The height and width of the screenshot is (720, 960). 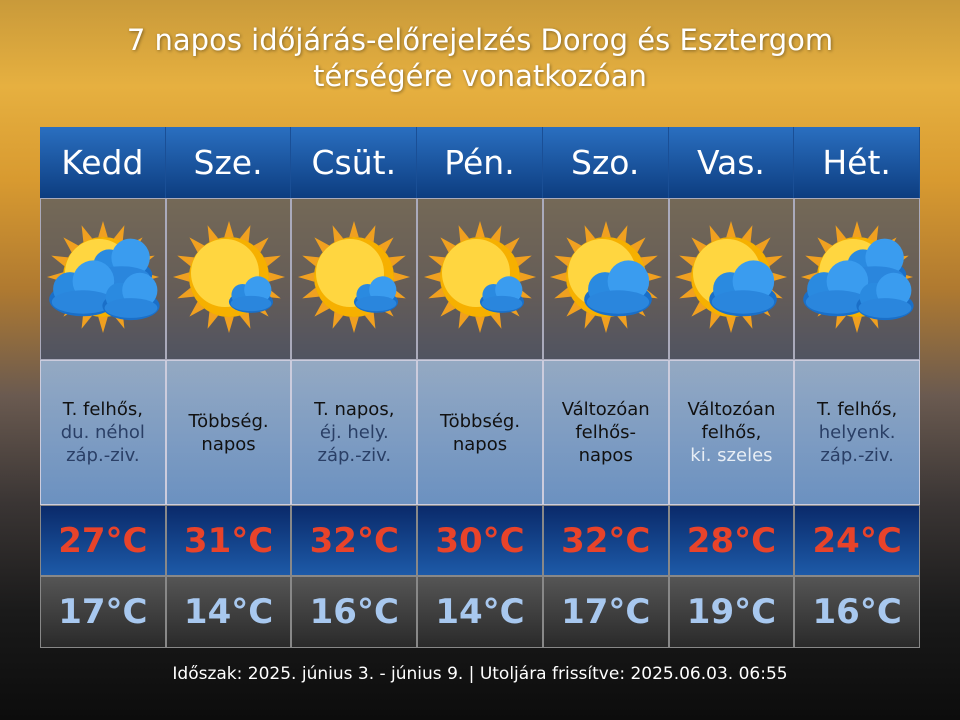 What do you see at coordinates (228, 540) in the screenshot?
I see `high-temperature: 31°C` at bounding box center [228, 540].